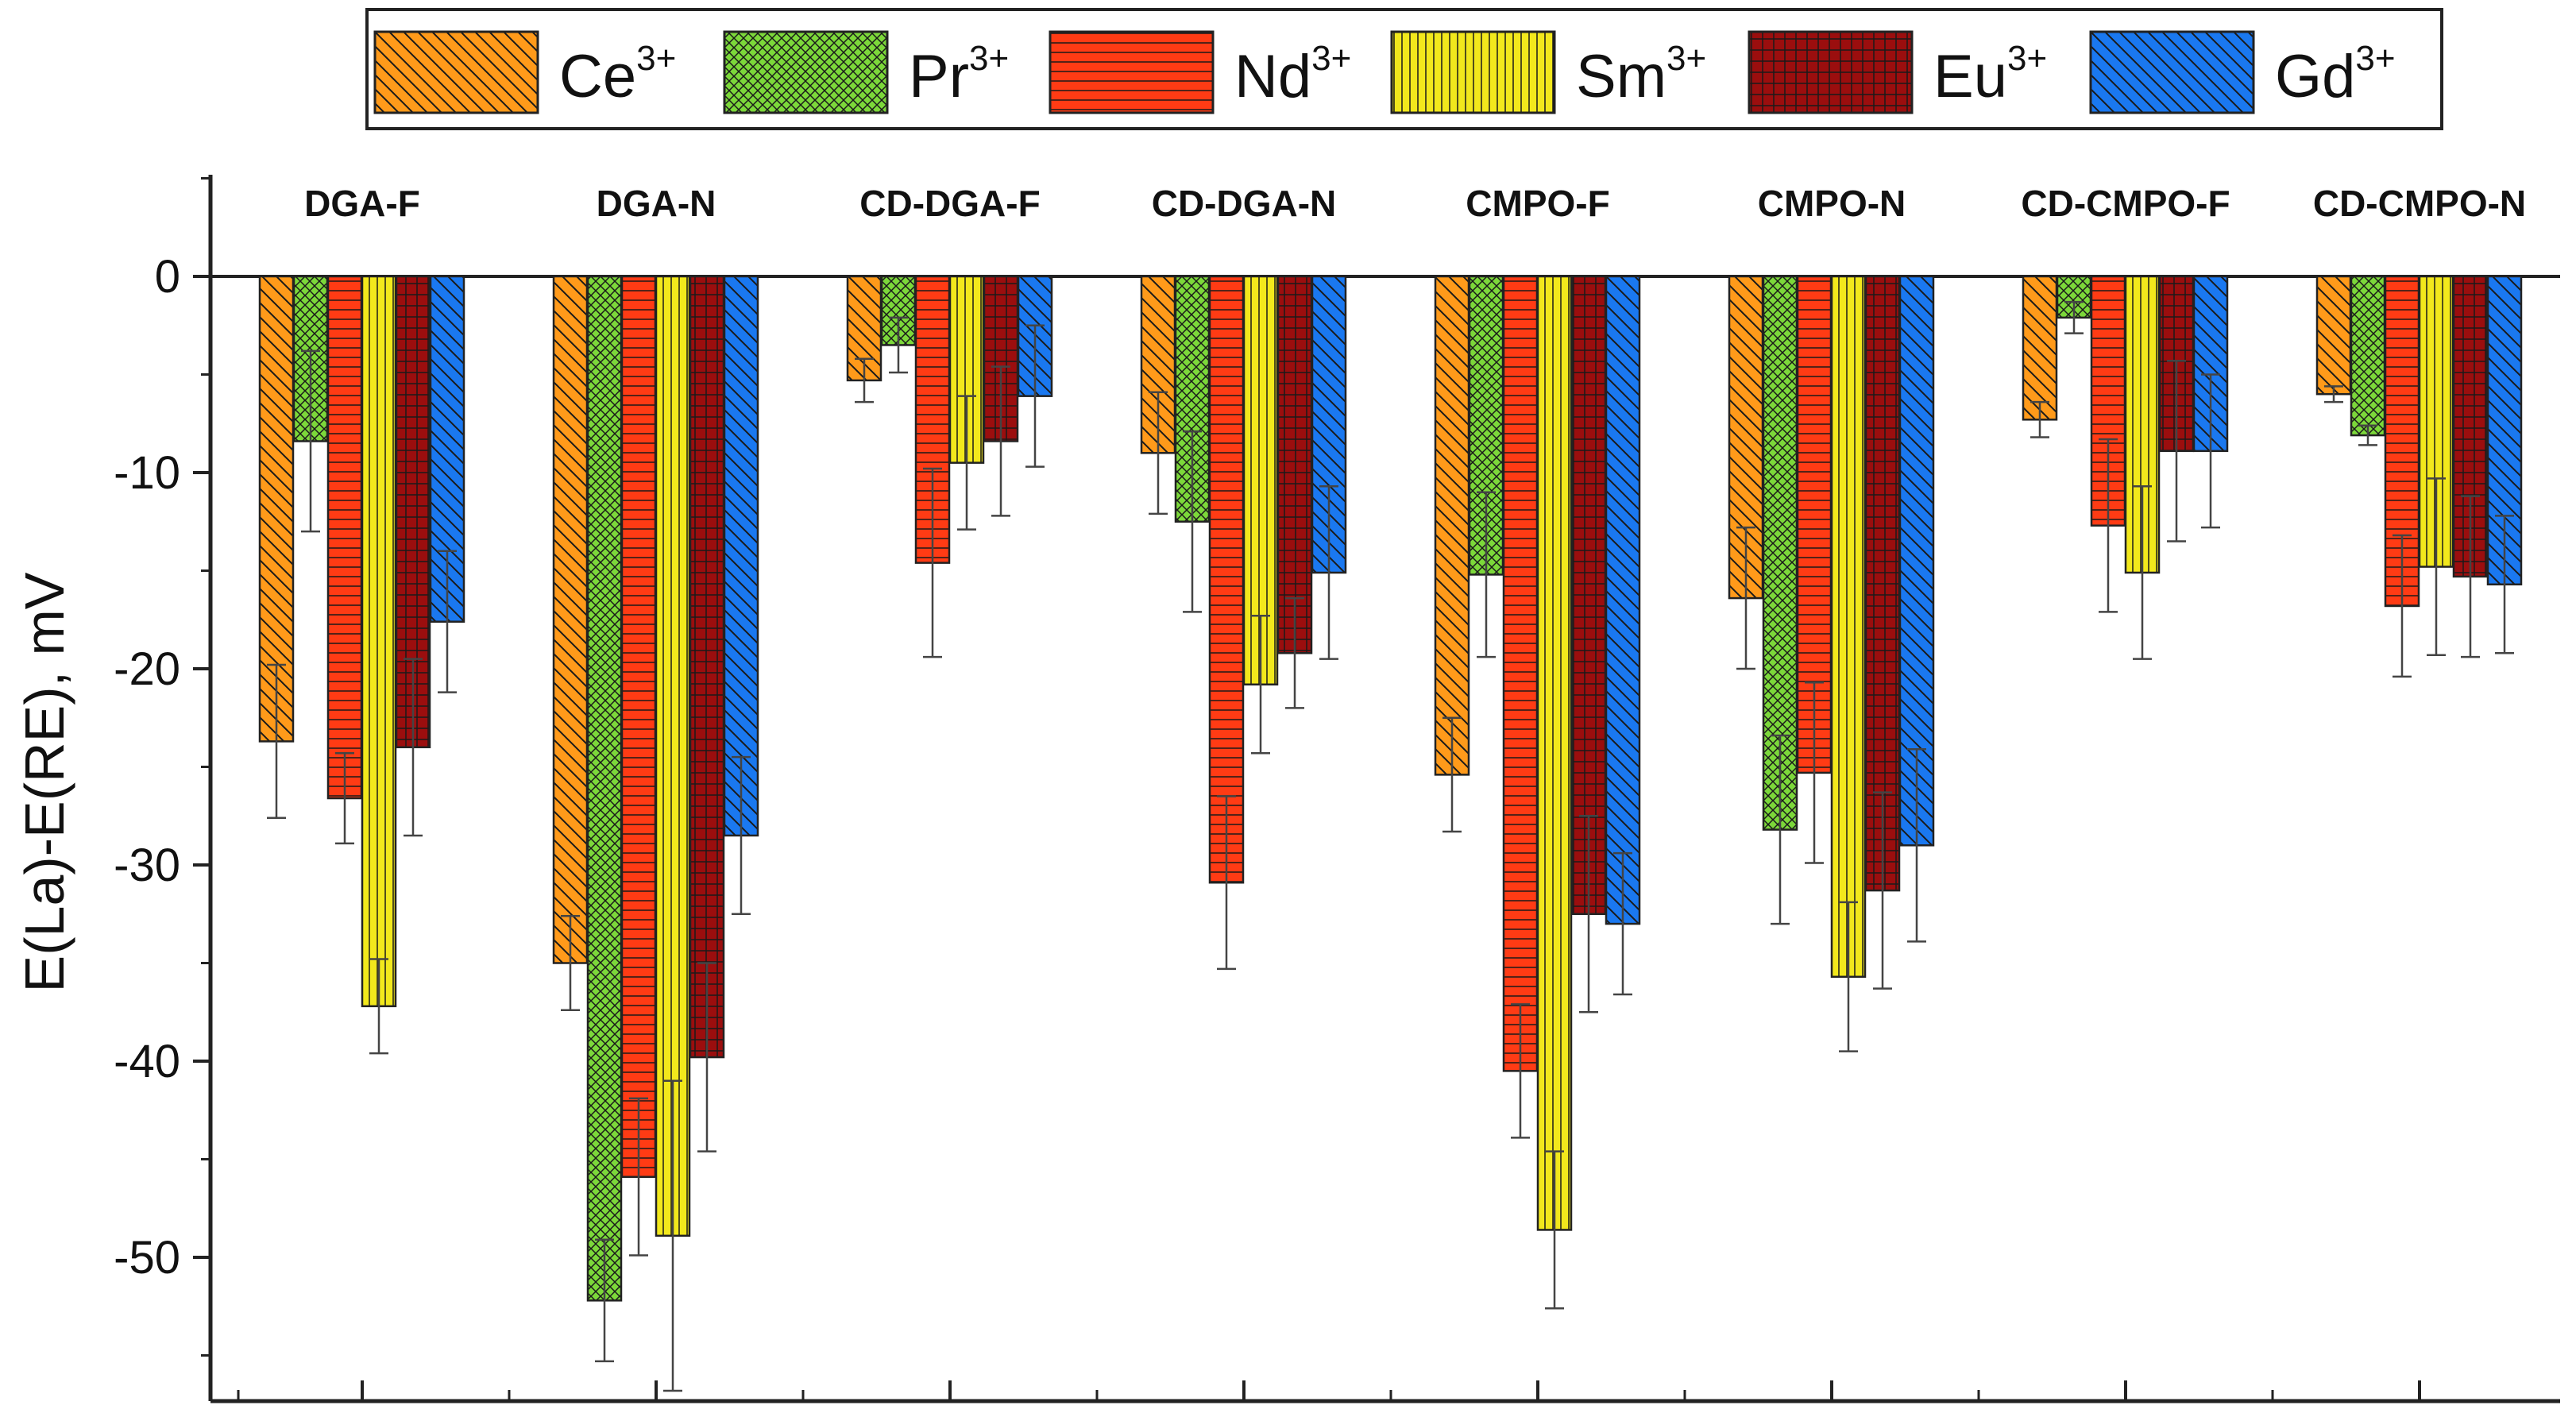  What do you see at coordinates (344, 537) in the screenshot?
I see `bar-nd-dga-f` at bounding box center [344, 537].